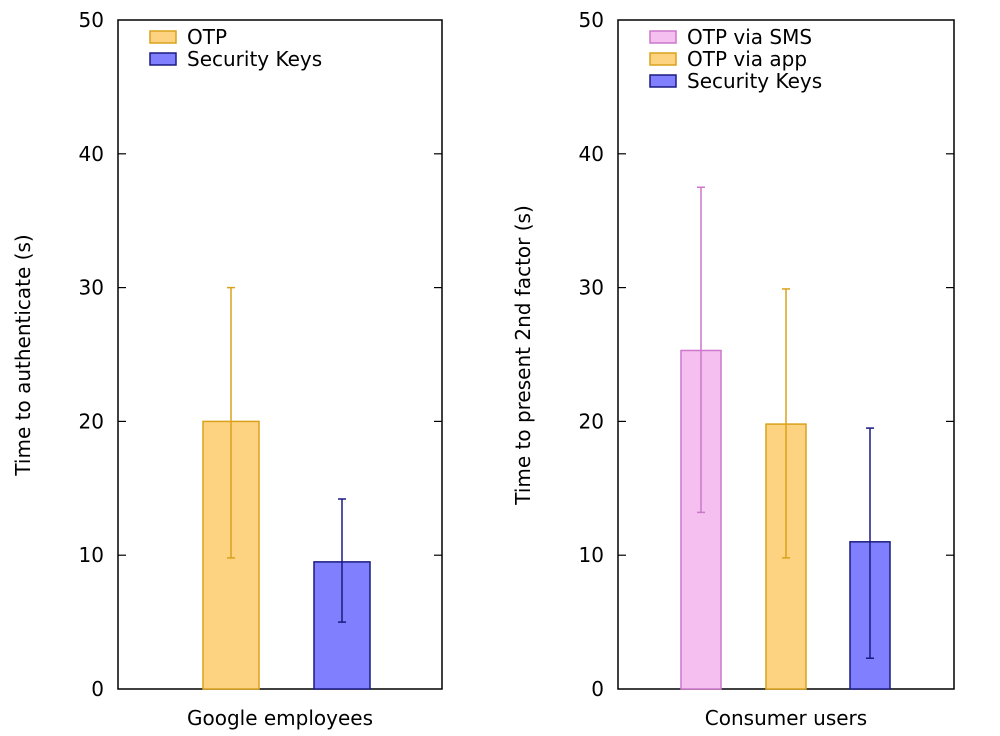 Image resolution: width=1000 pixels, height=736 pixels. What do you see at coordinates (786, 718) in the screenshot?
I see `x-axis-title: Consumer users` at bounding box center [786, 718].